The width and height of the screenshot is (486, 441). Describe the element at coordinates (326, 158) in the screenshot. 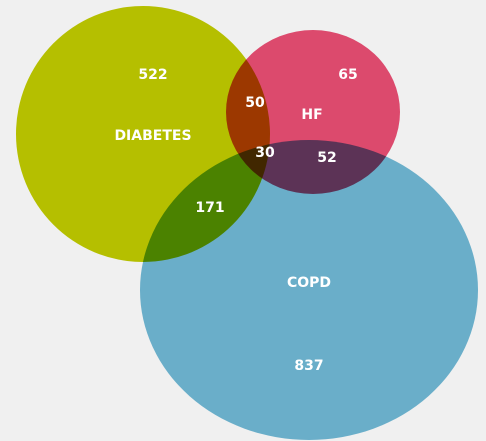

I see `region-value: 52` at that location.